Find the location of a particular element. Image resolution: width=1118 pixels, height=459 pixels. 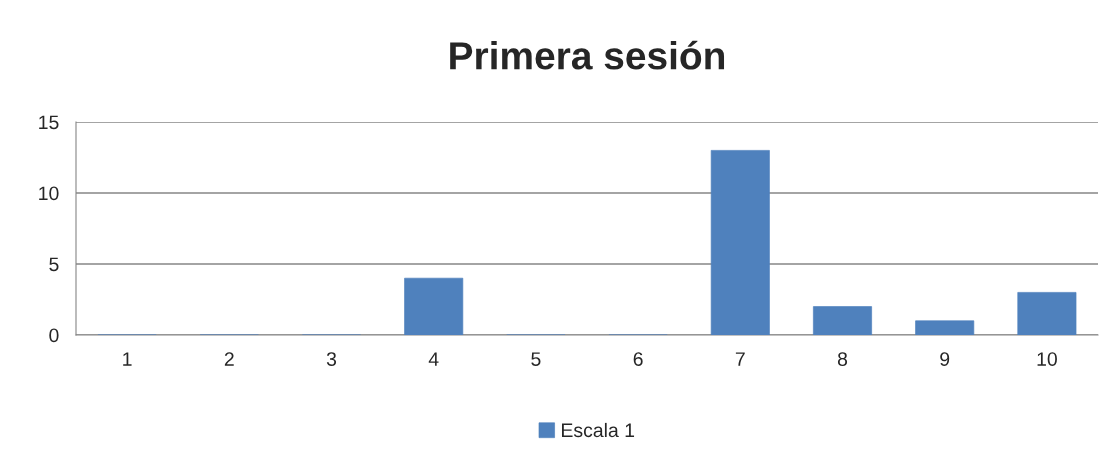

y-tick-label: 0 is located at coordinates (54, 335).